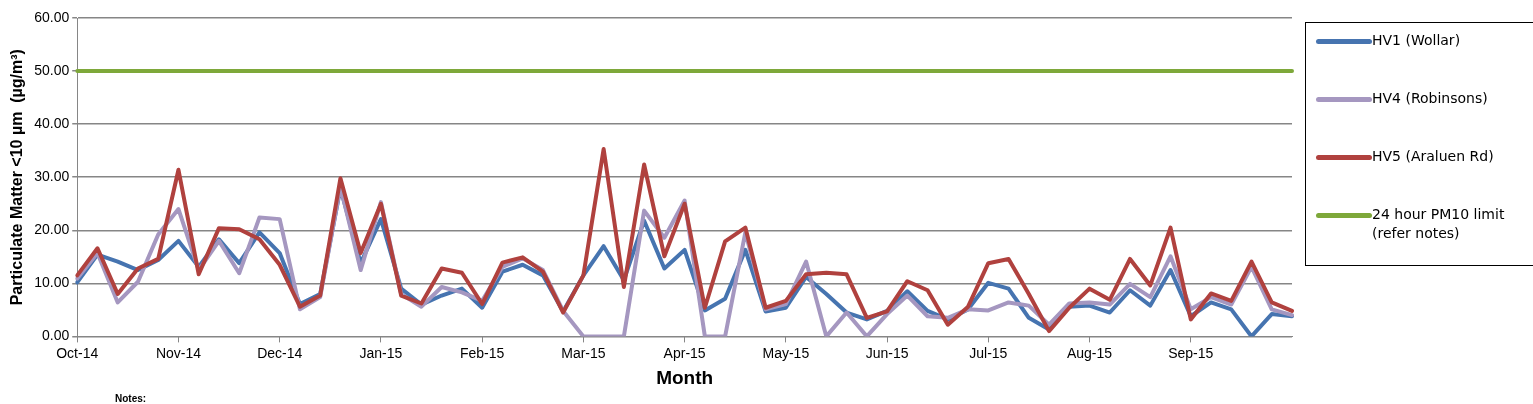  I want to click on y-tick-label: 60.00, so click(52, 16).